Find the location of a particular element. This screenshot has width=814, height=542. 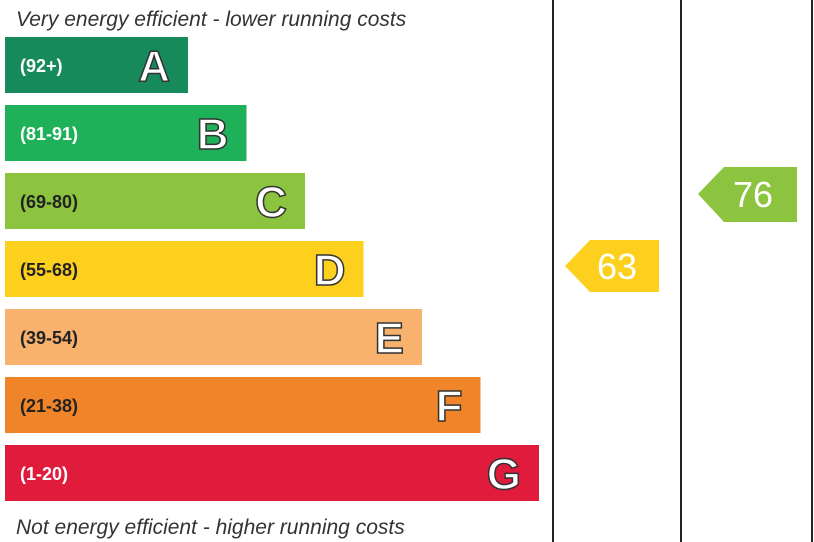

band-letter: B is located at coordinates (213, 134).